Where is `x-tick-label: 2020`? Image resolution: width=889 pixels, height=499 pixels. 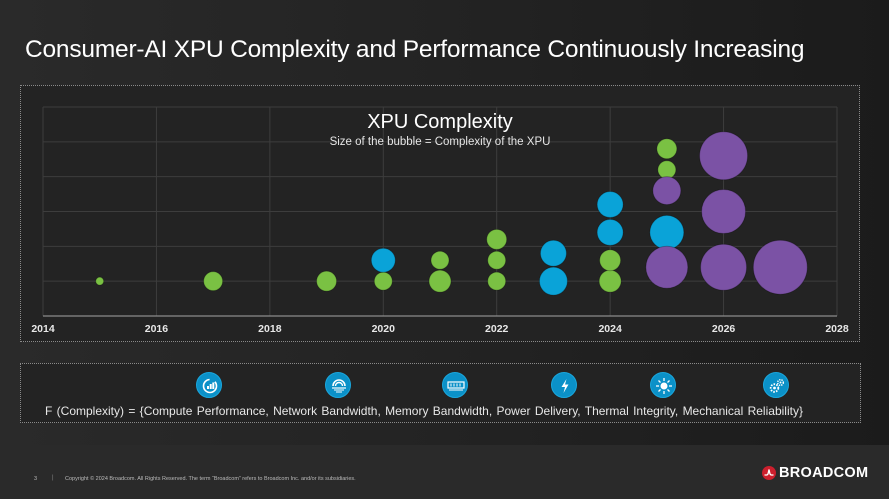
x-tick-label: 2020 is located at coordinates (384, 329).